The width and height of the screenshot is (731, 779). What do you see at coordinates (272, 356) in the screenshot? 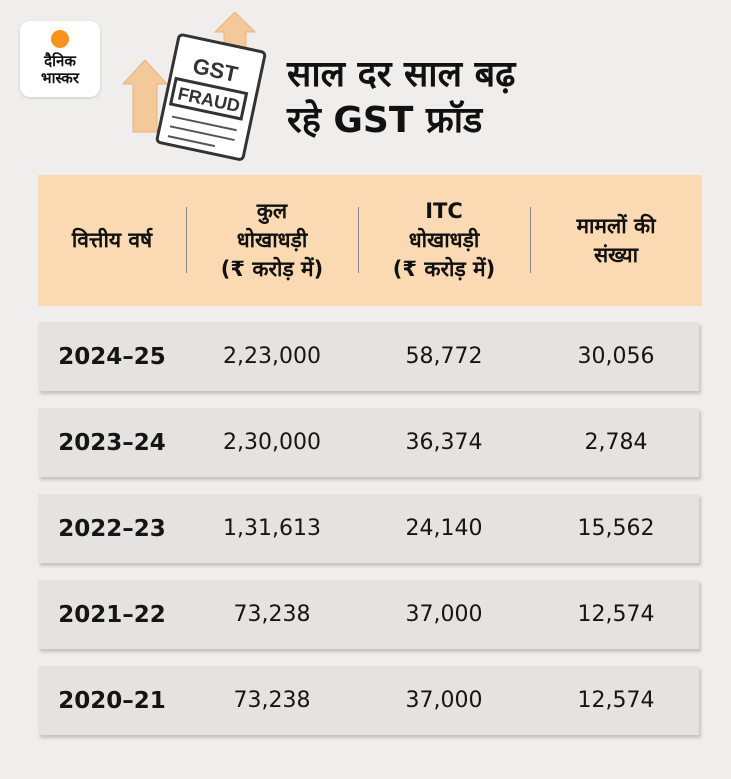
I see `cell-total-fraud: 2,23,000` at bounding box center [272, 356].